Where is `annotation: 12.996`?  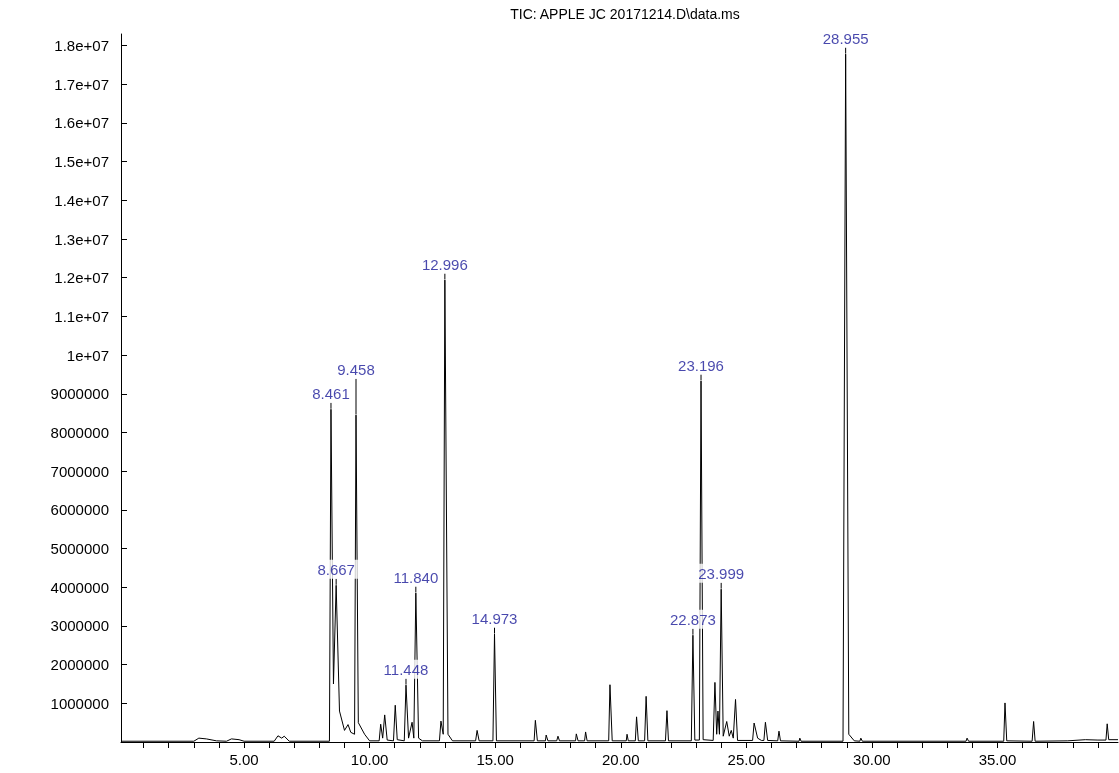 annotation: 12.996 is located at coordinates (444, 264).